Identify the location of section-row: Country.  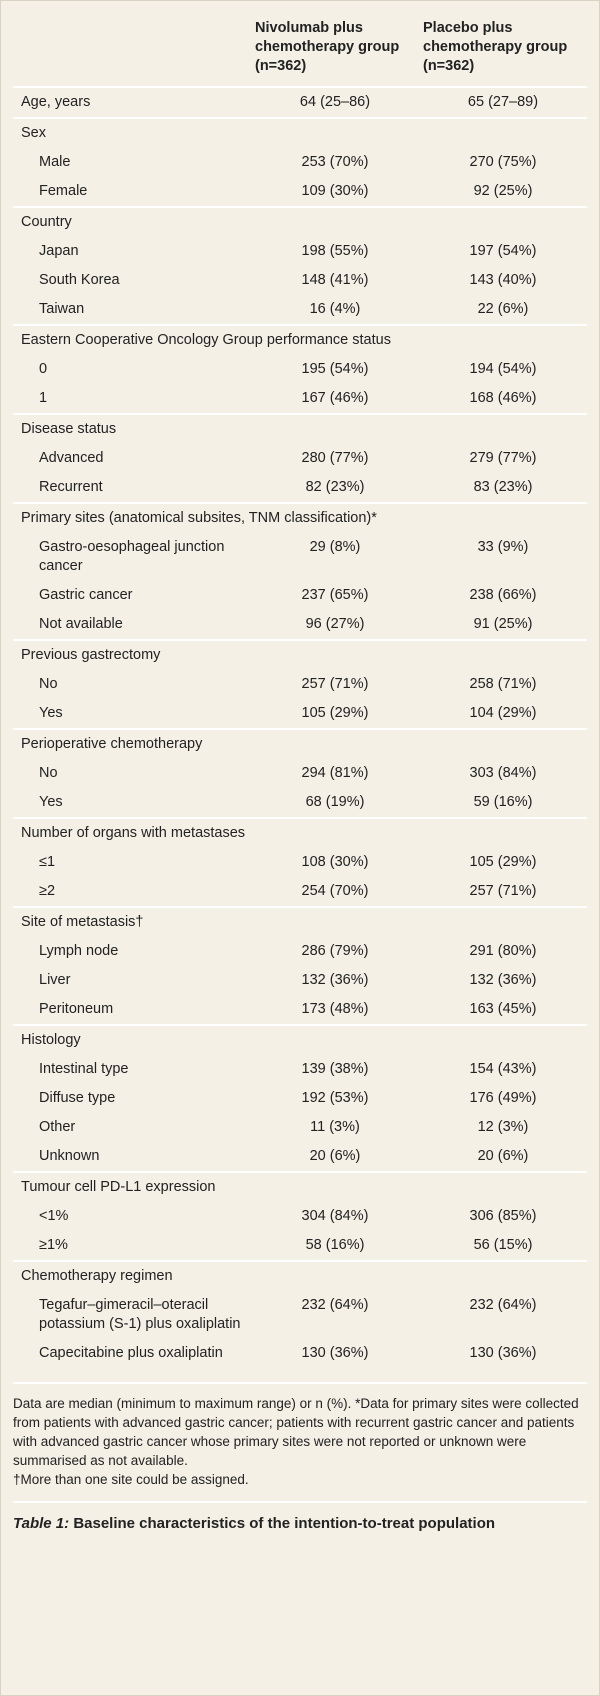
(300, 221).